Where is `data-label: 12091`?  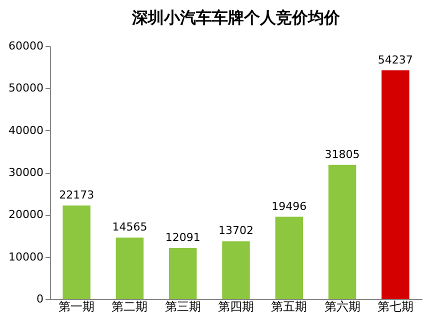
data-label: 12091 is located at coordinates (182, 237).